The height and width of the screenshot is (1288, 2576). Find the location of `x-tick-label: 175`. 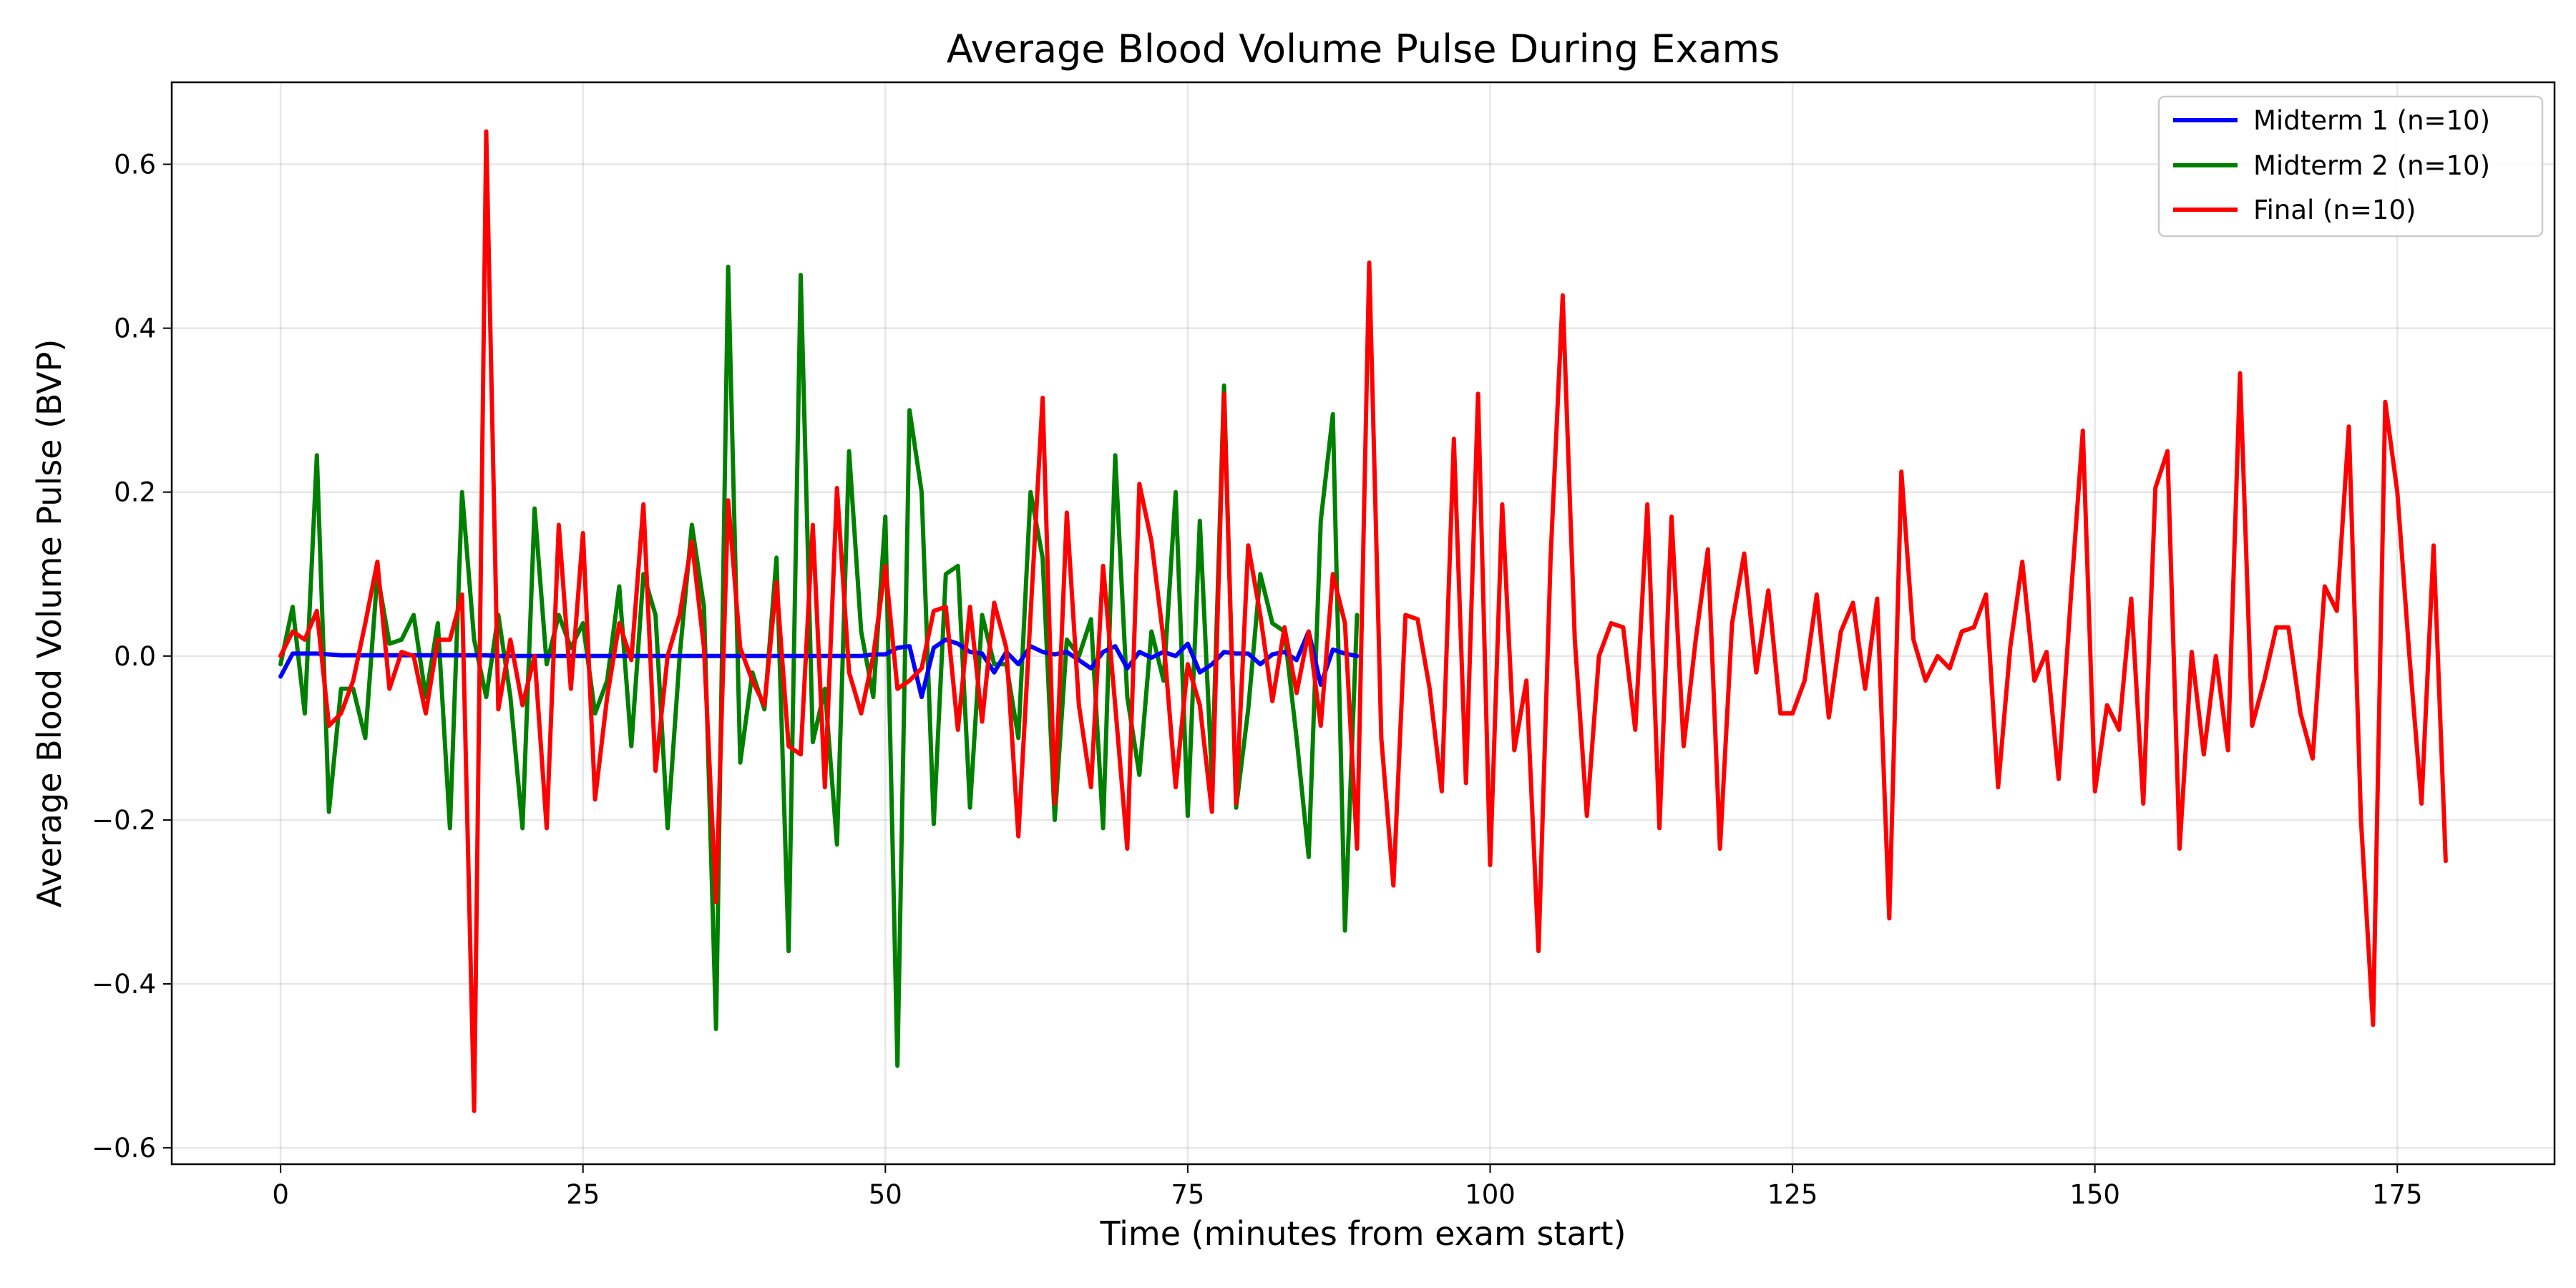

x-tick-label: 175 is located at coordinates (2397, 1194).